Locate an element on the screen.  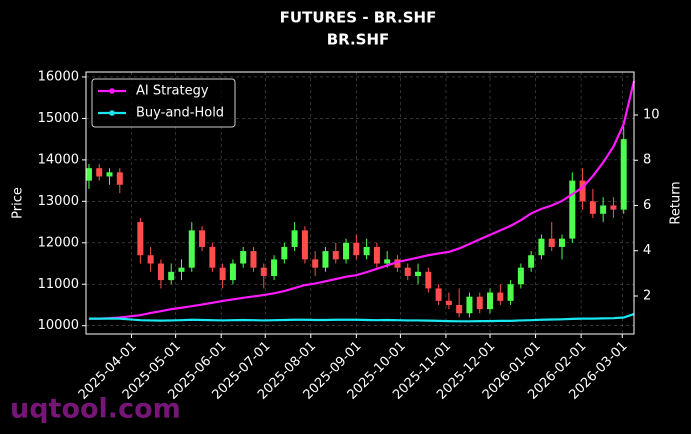
legend-label: Buy-and-Hold is located at coordinates (180, 113).